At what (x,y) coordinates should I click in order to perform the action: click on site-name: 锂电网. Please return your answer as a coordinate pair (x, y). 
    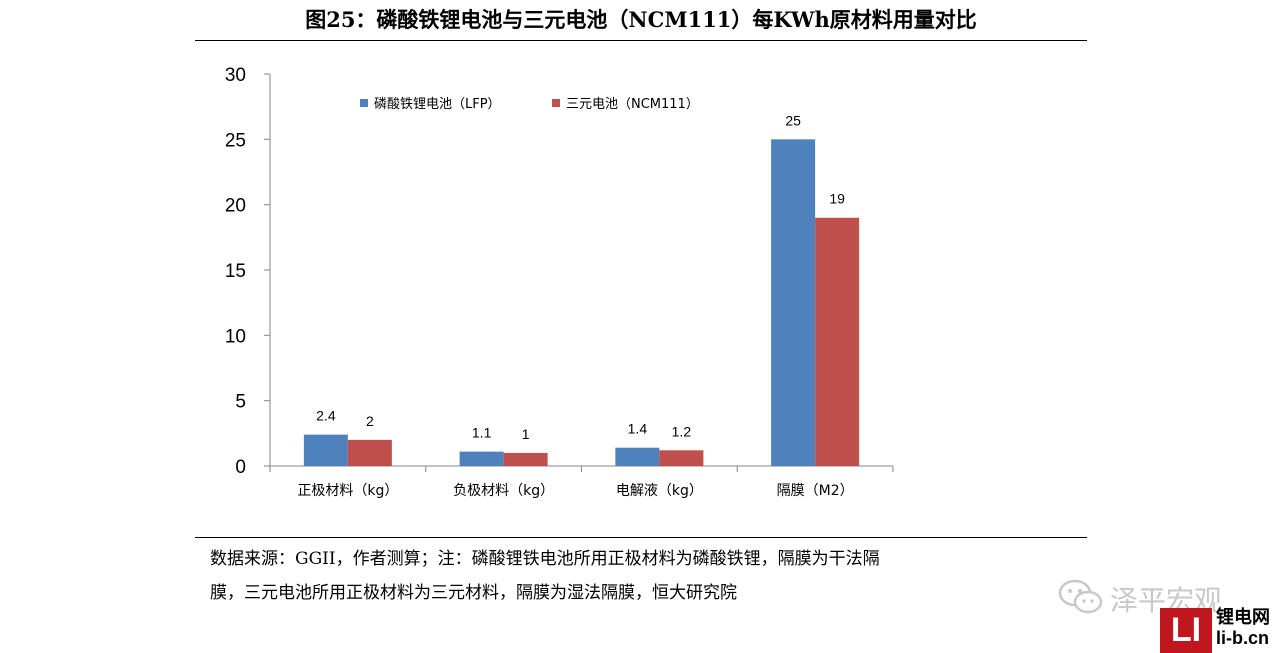
    Looking at the image, I should click on (1243, 617).